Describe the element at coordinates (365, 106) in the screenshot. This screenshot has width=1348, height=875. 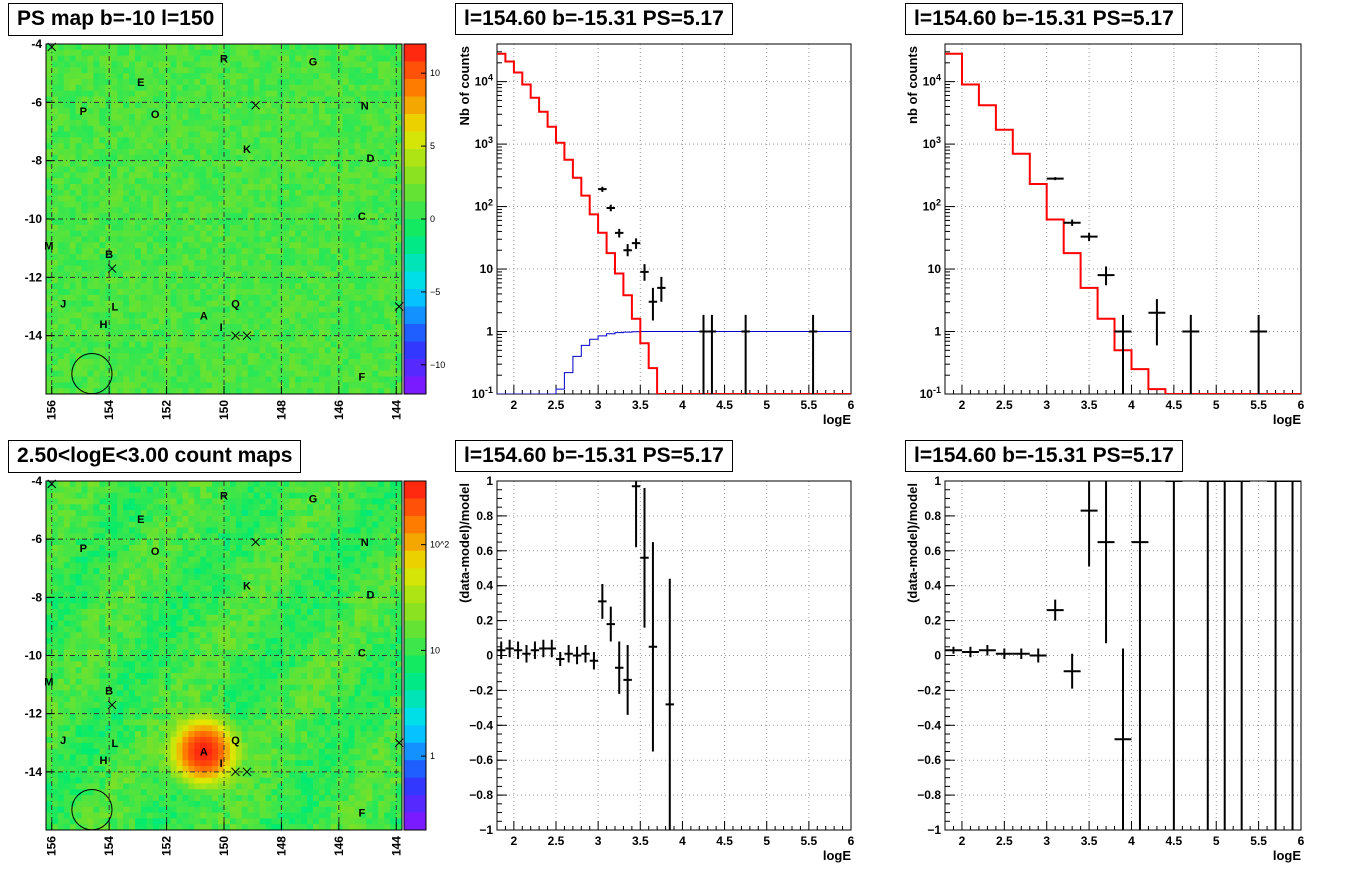
I see `source-label: N` at that location.